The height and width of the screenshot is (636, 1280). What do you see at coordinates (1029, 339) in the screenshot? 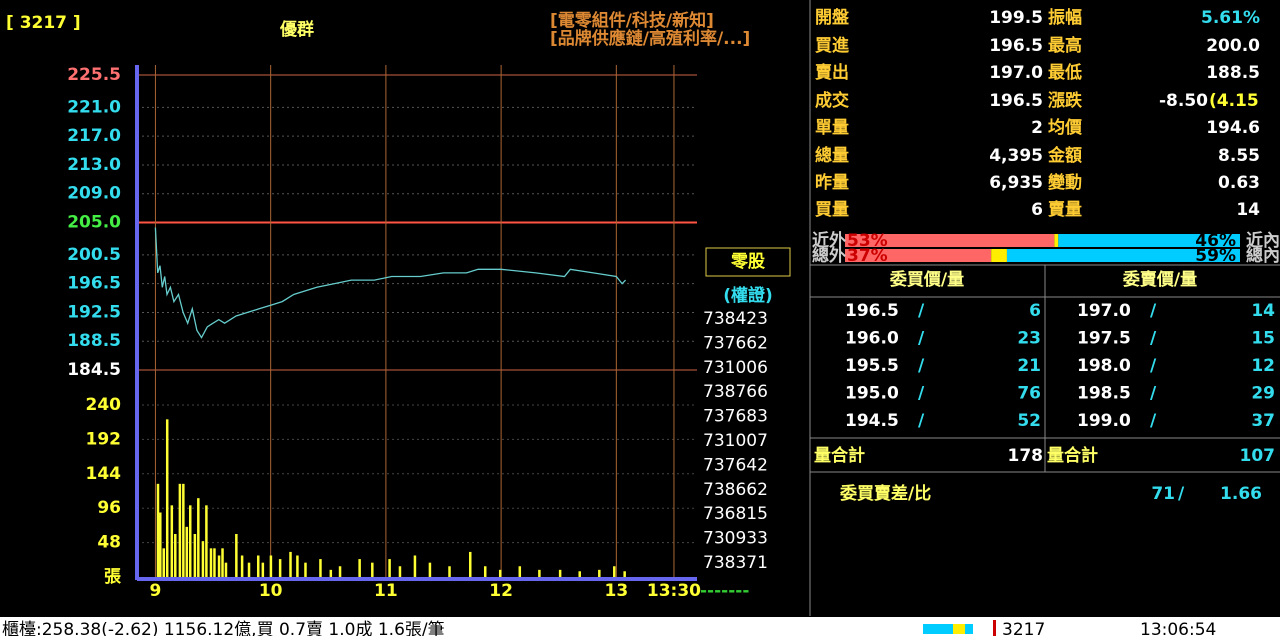
I see `bid-qty: 23` at bounding box center [1029, 339].